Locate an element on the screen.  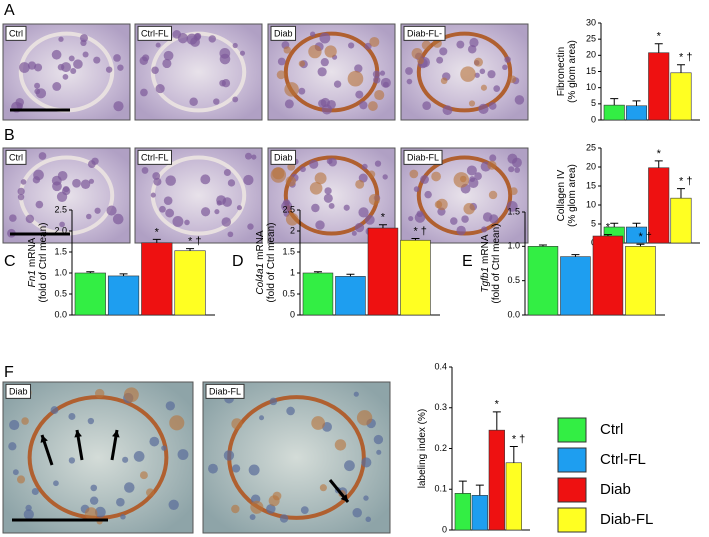
y-axis-label-text: Fibronectin is located at coordinates (561, 71).